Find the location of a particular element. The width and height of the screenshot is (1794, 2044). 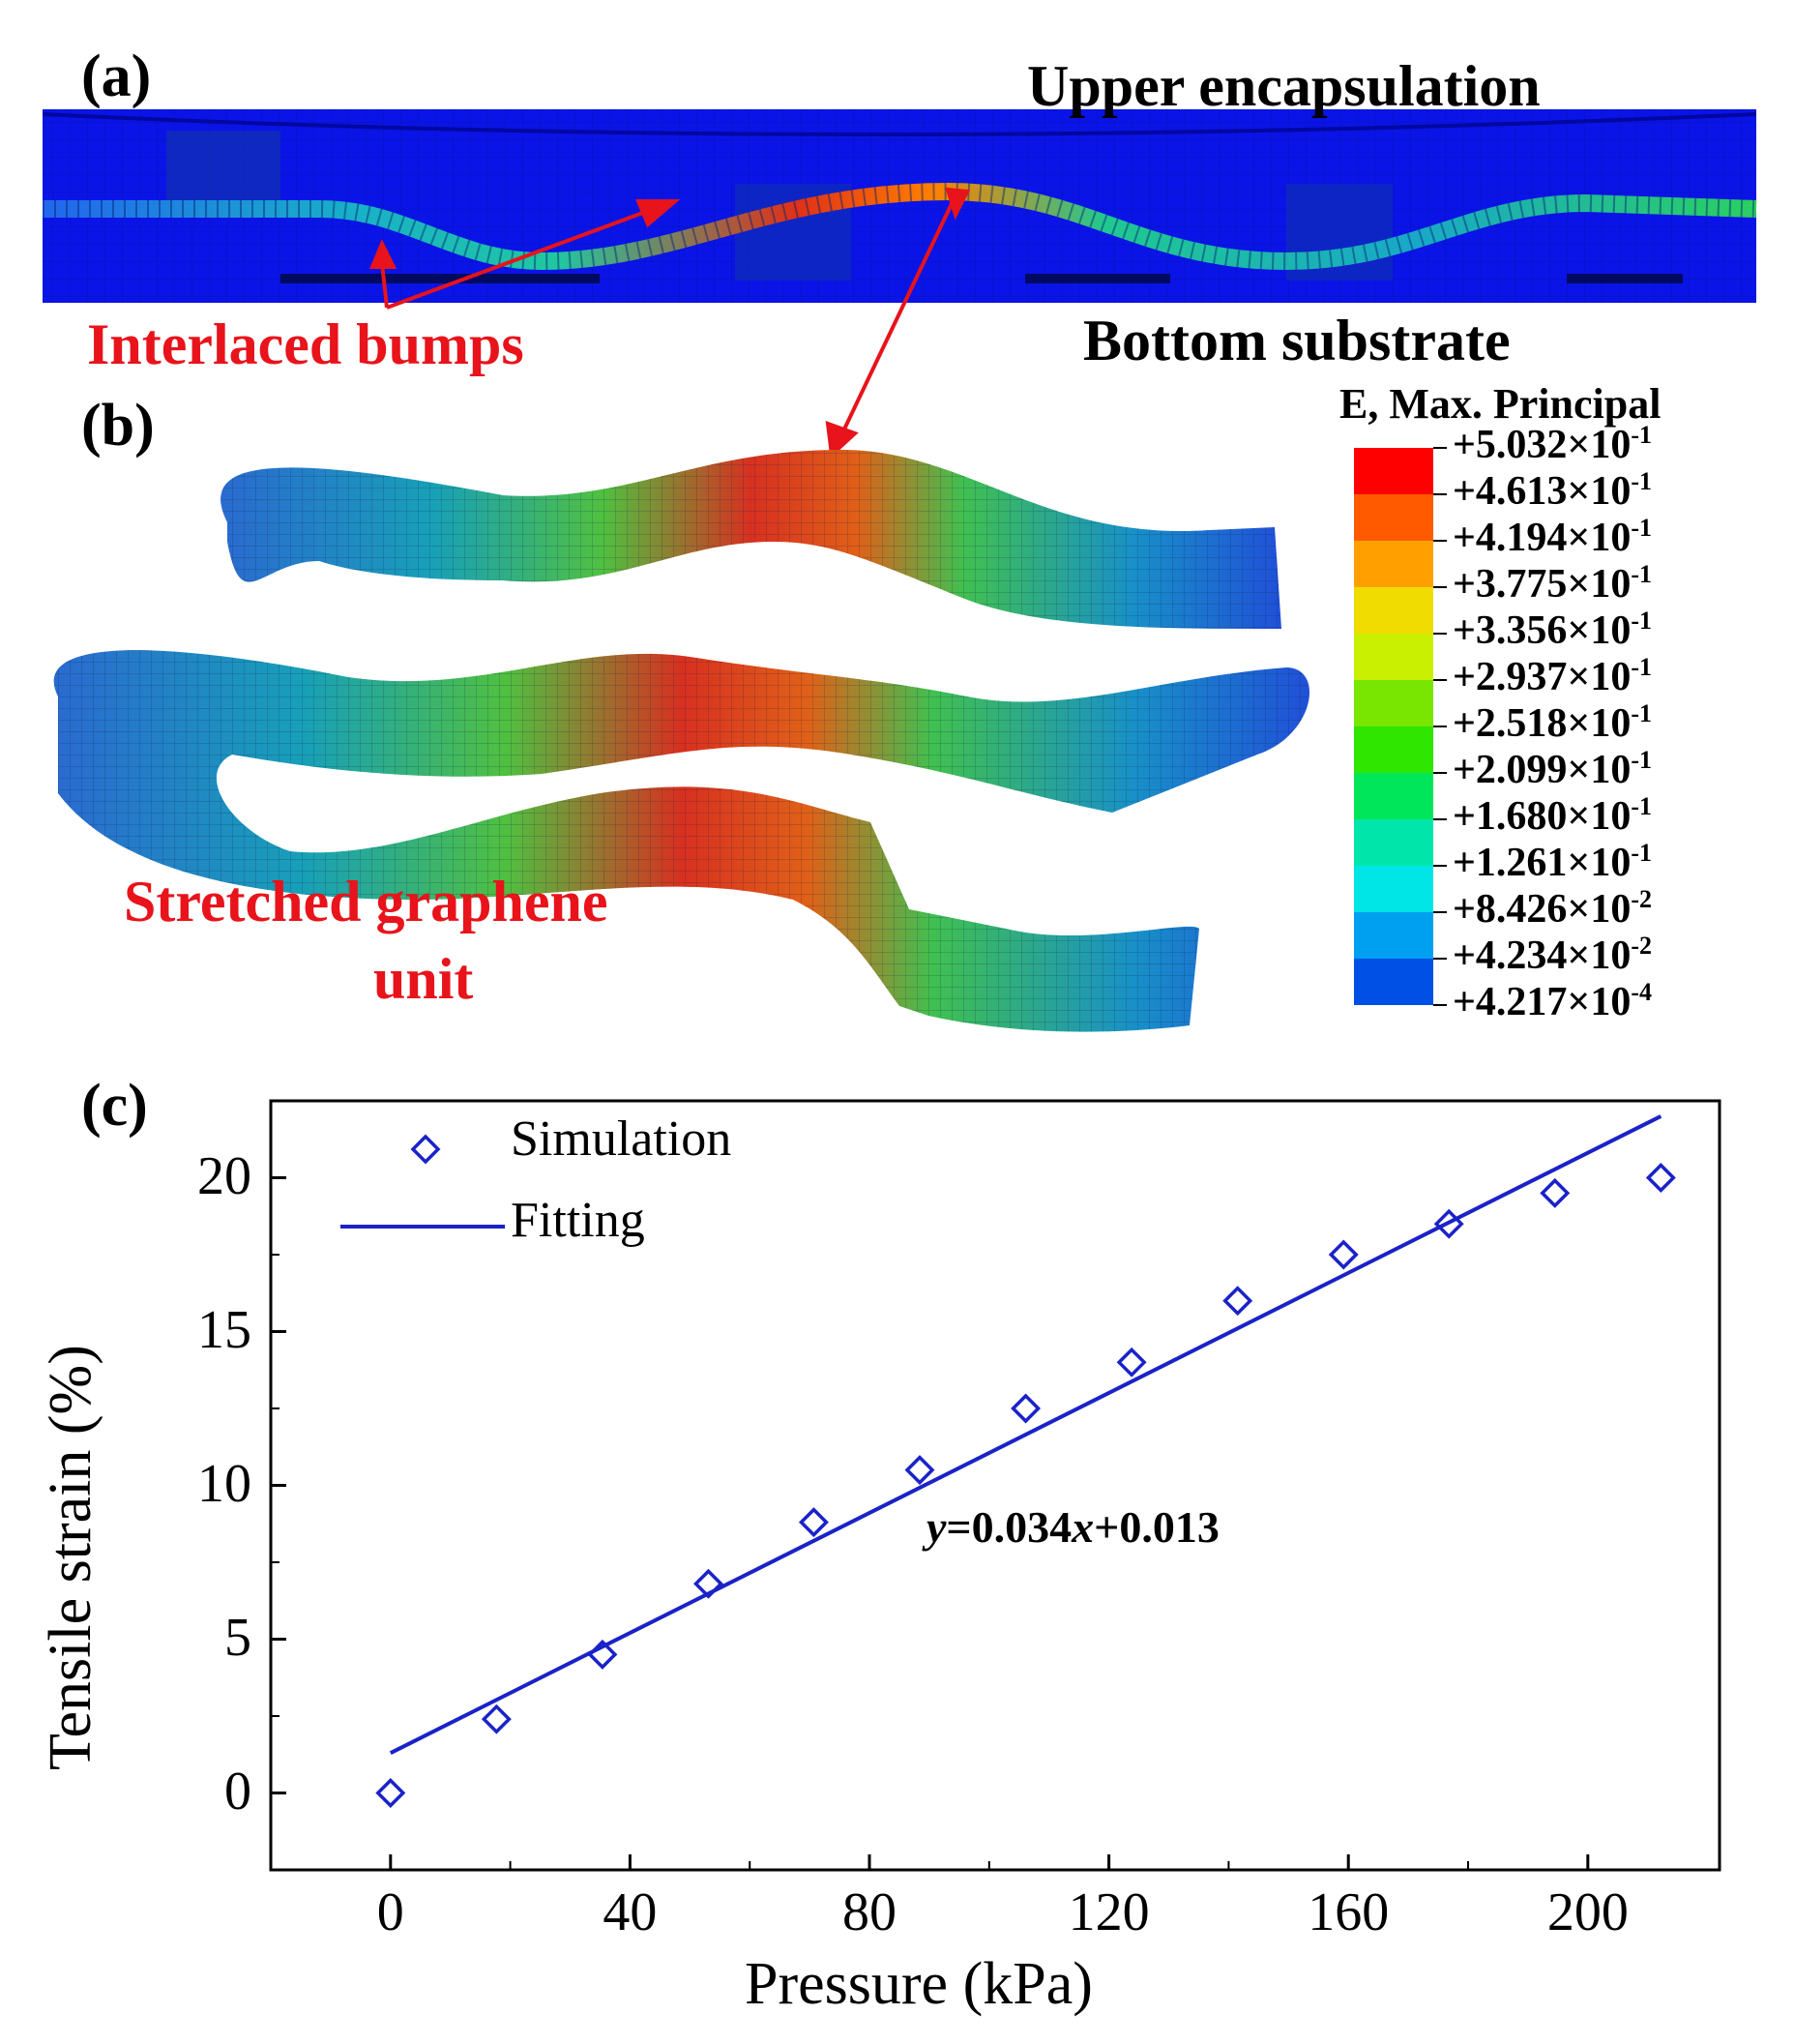

bumps-arrows is located at coordinates (670, 323).